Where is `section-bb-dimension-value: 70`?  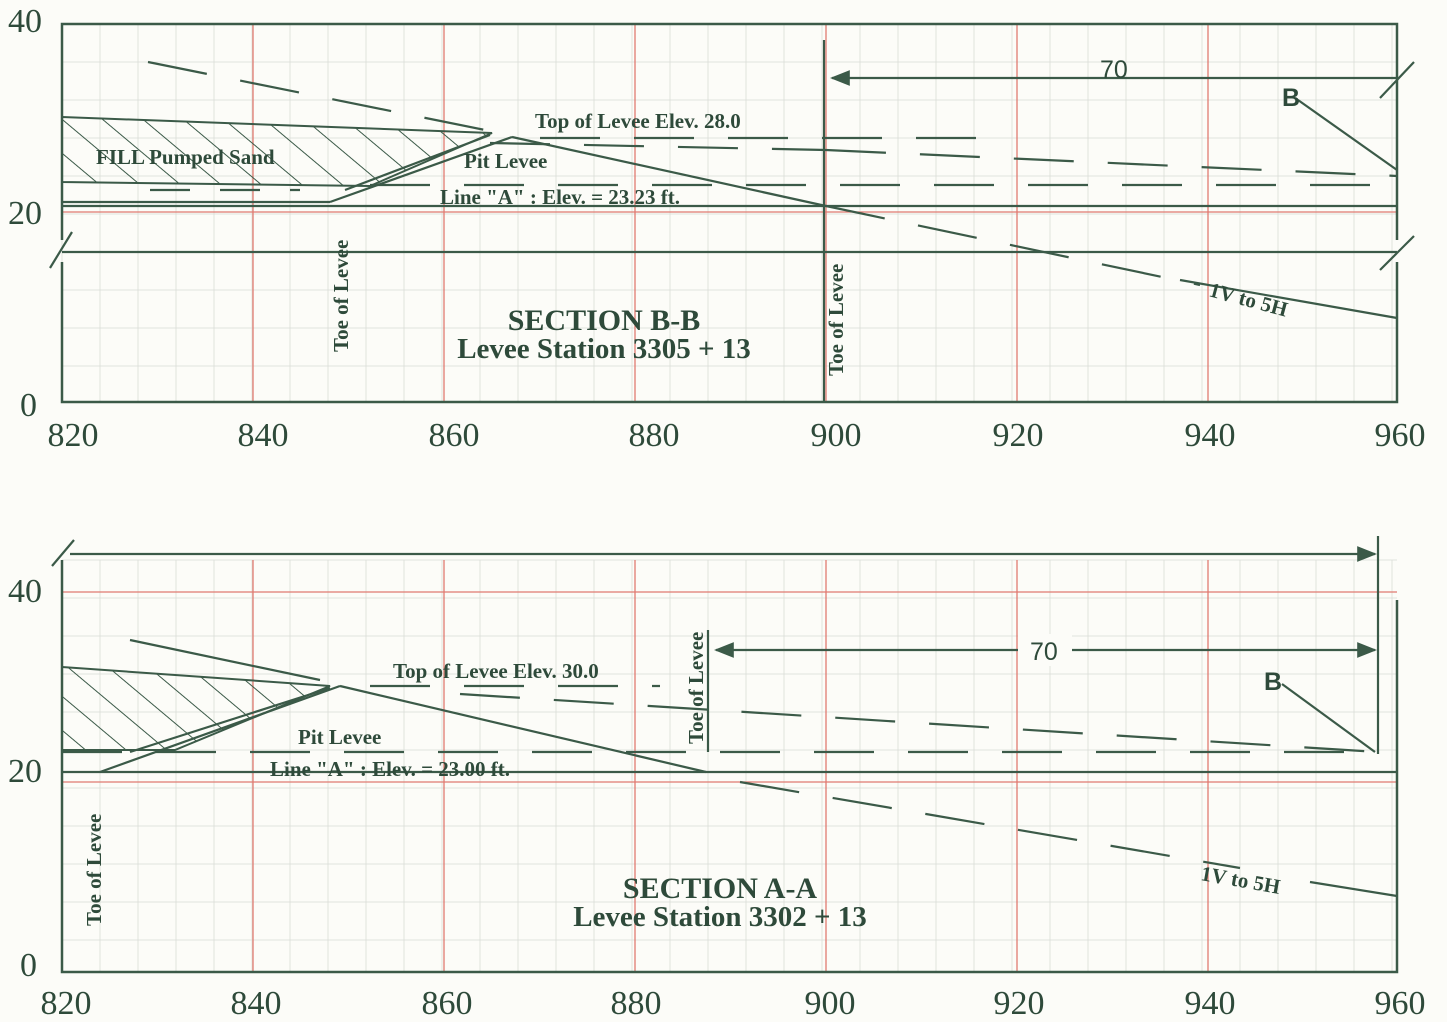 section-bb-dimension-value: 70 is located at coordinates (1114, 70).